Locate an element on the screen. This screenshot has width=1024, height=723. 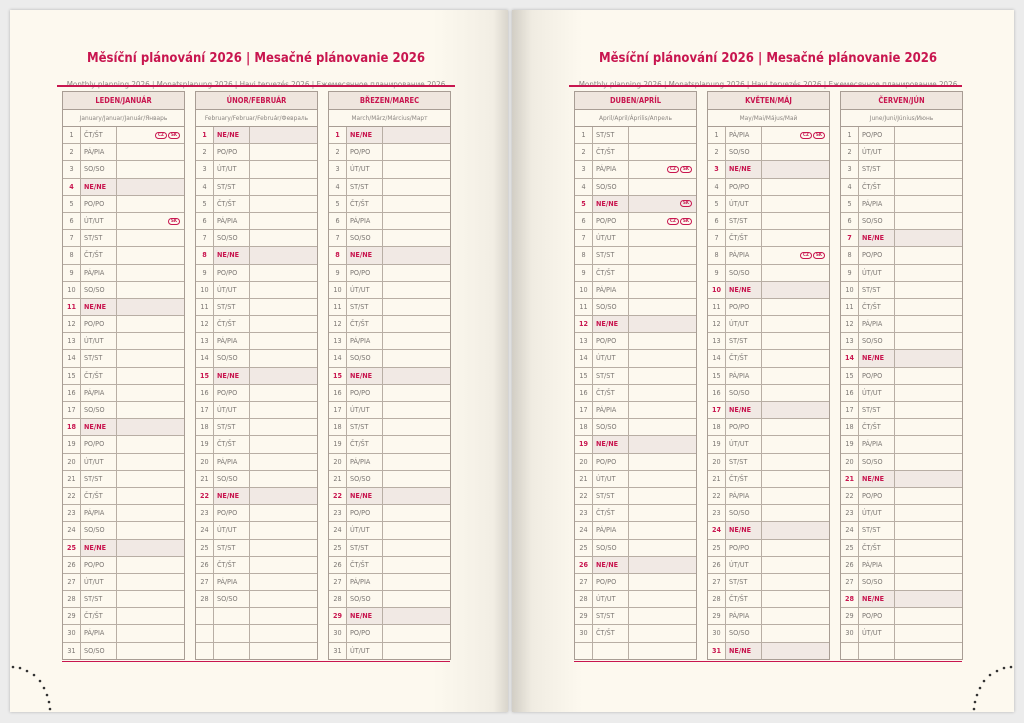
day-row: 5 NE/NE SK is located at coordinates (635, 204).